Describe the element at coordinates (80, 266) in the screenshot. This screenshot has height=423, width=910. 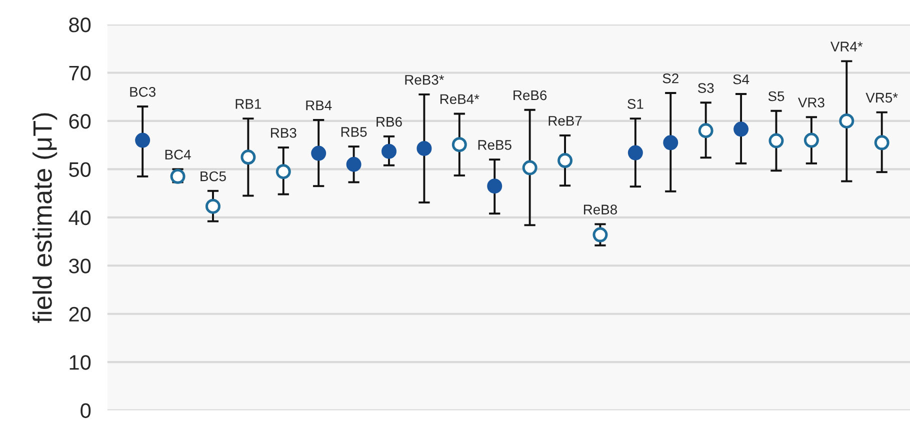
I see `y-tick-label: 30` at that location.